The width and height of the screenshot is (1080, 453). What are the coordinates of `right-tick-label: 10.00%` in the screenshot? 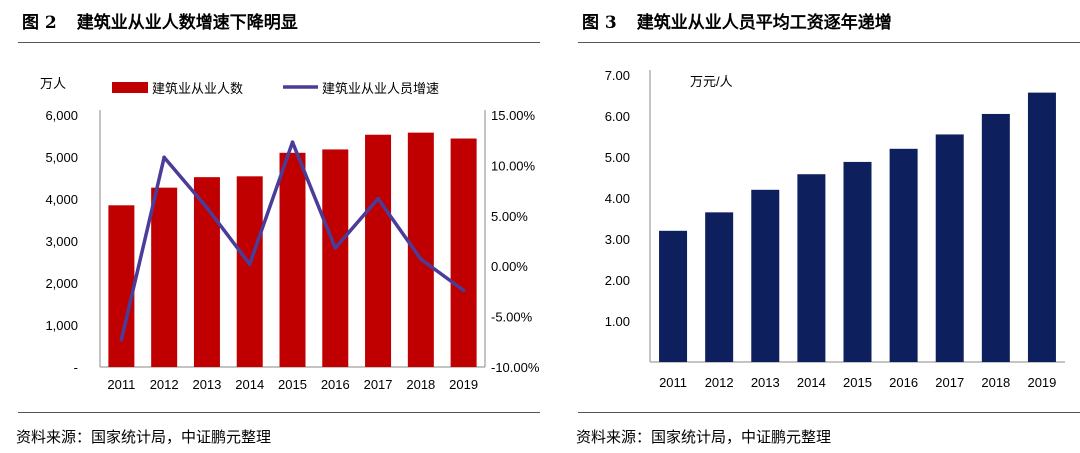 It's located at (513, 165).